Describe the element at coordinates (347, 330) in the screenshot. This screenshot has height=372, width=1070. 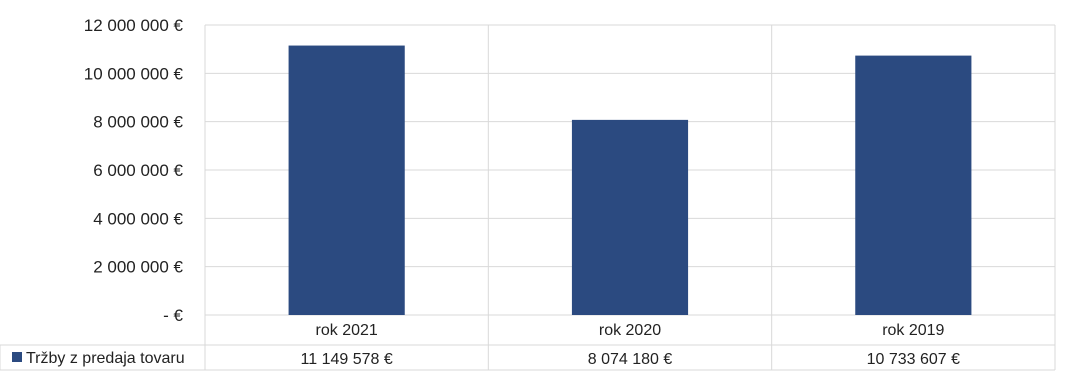
I see `category-label: rok 2021` at that location.